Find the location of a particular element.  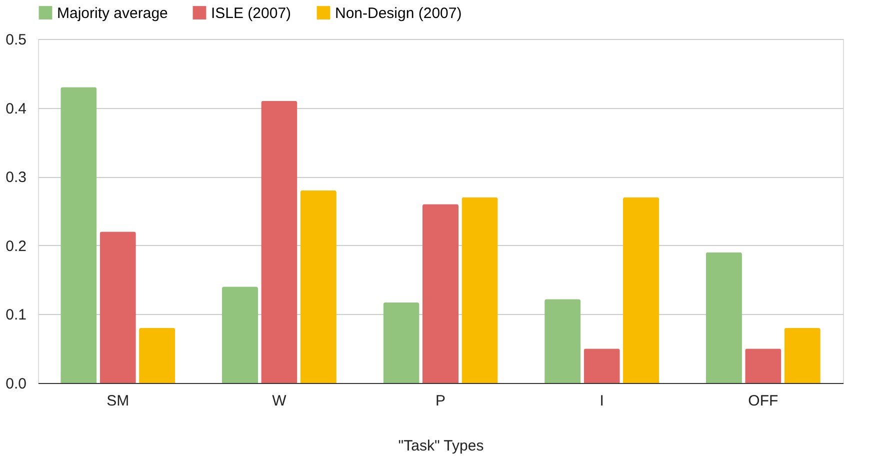

x-tick-label: OFF is located at coordinates (763, 401).